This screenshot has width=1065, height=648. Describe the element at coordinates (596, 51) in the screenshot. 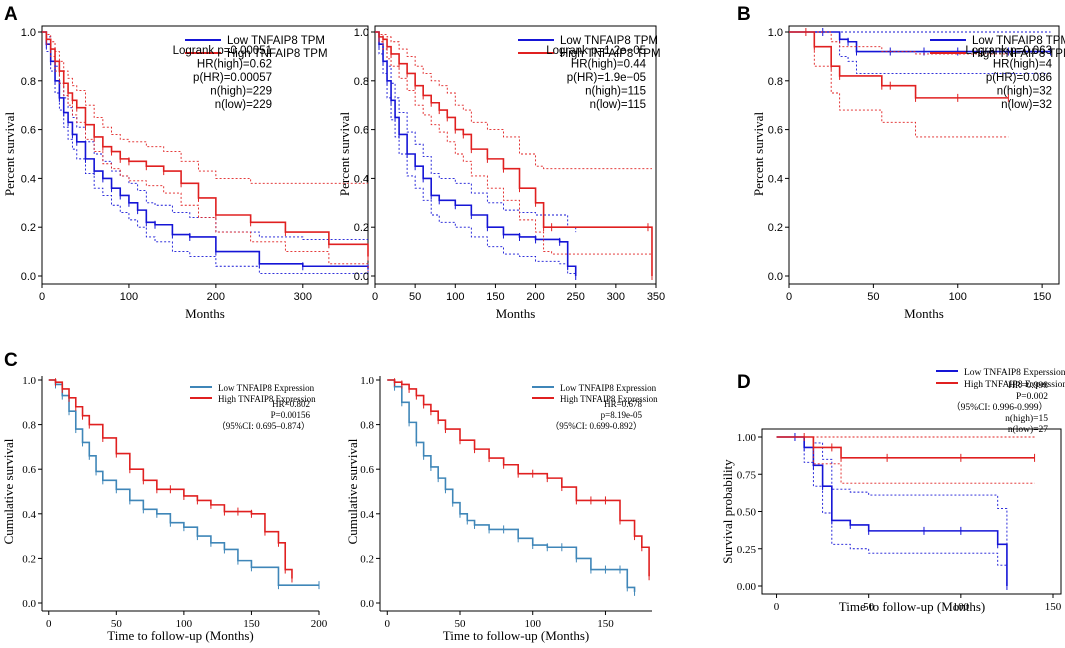

I see `stat-annotation: Logrank p=1.2e−05` at that location.